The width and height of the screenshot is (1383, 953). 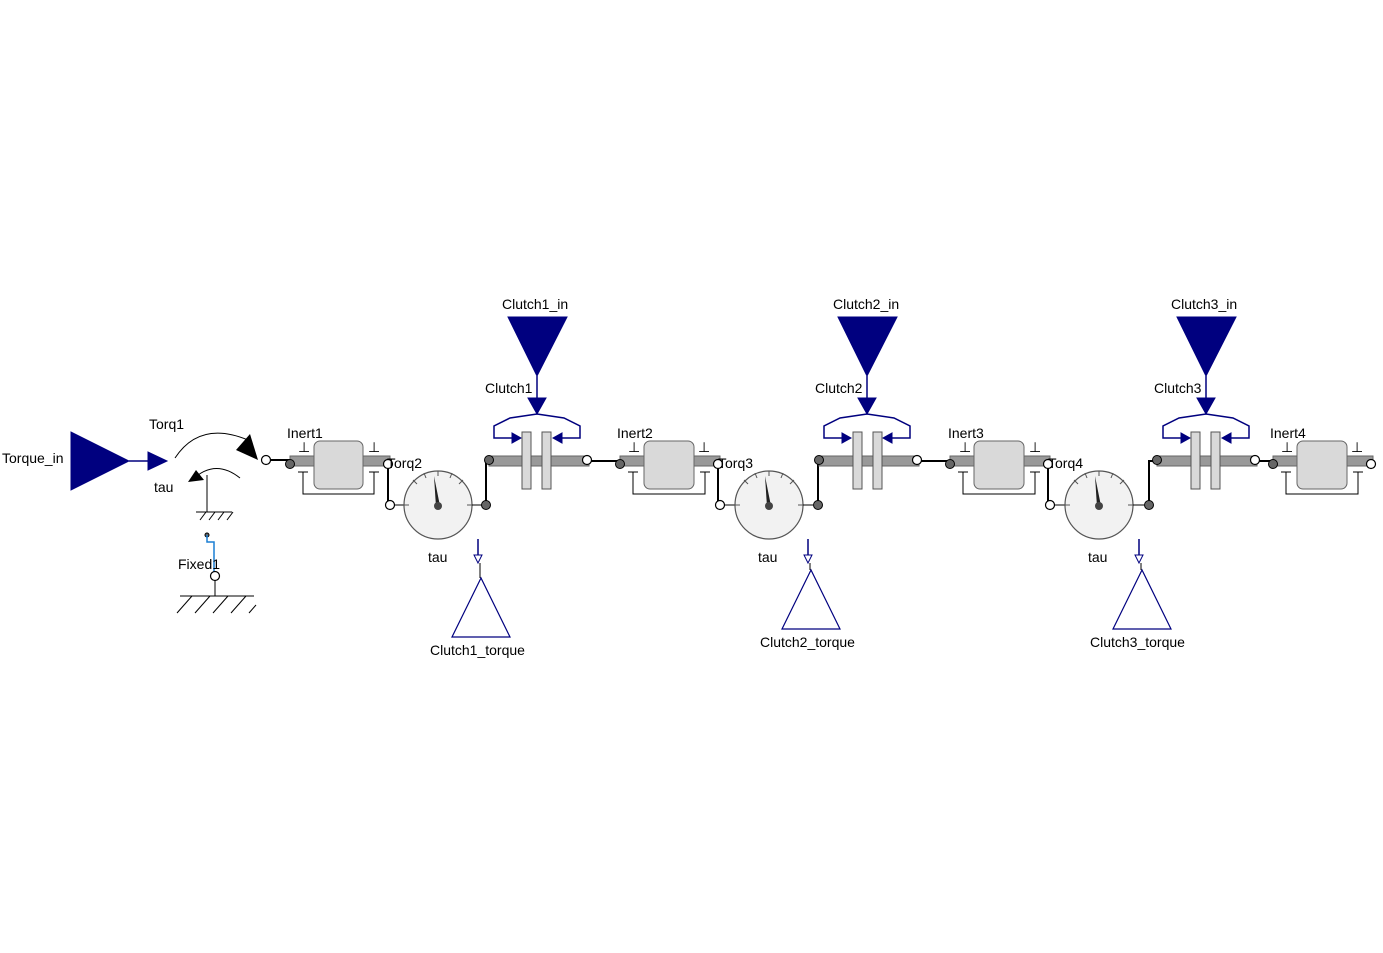 I want to click on inert4-perp-left: ⊥, so click(x=1287, y=447).